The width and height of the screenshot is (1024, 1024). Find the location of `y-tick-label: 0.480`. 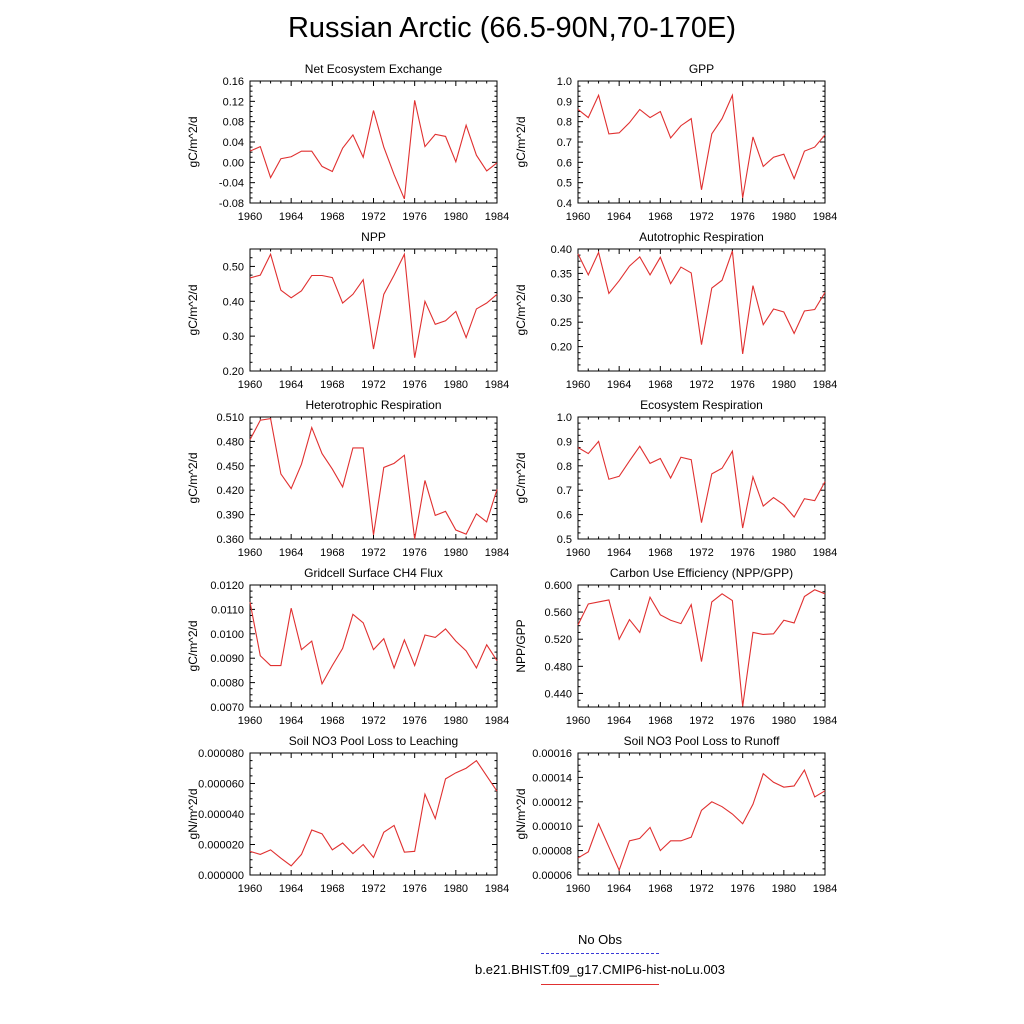

y-tick-label: 0.480 is located at coordinates (558, 667).